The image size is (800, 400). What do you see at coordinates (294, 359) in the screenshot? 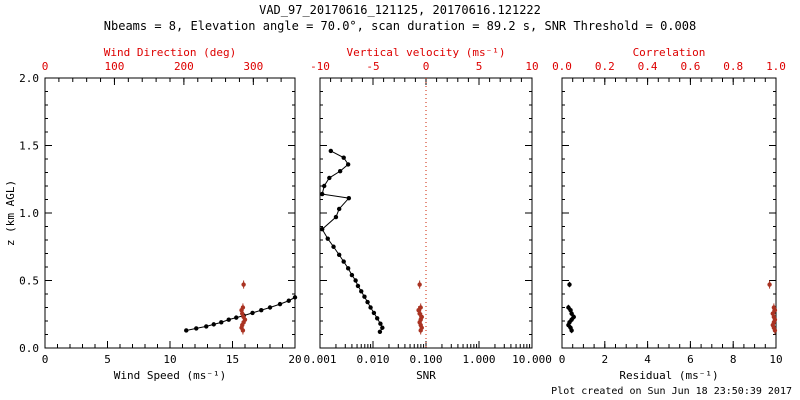
I see `svg-text: 20` at bounding box center [294, 359].